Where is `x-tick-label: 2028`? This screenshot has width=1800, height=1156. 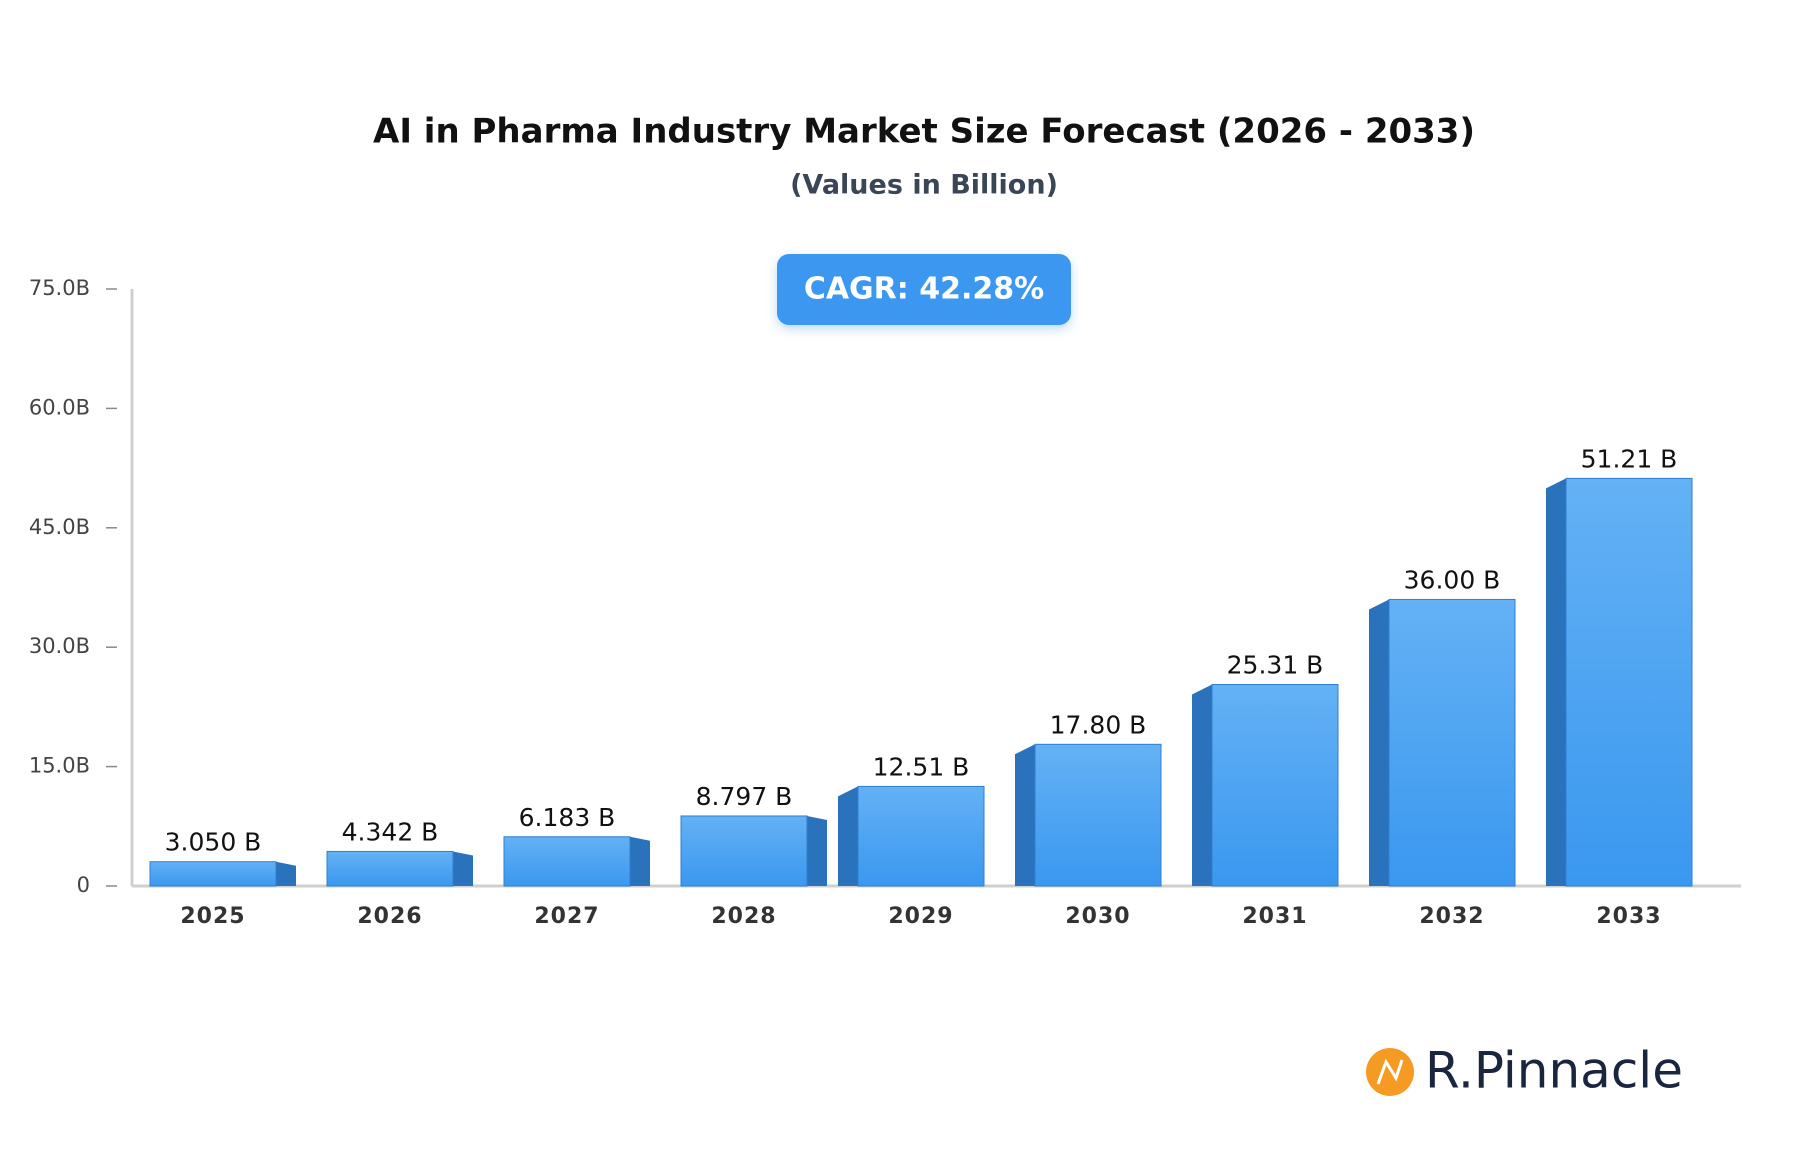
x-tick-label: 2028 is located at coordinates (743, 916).